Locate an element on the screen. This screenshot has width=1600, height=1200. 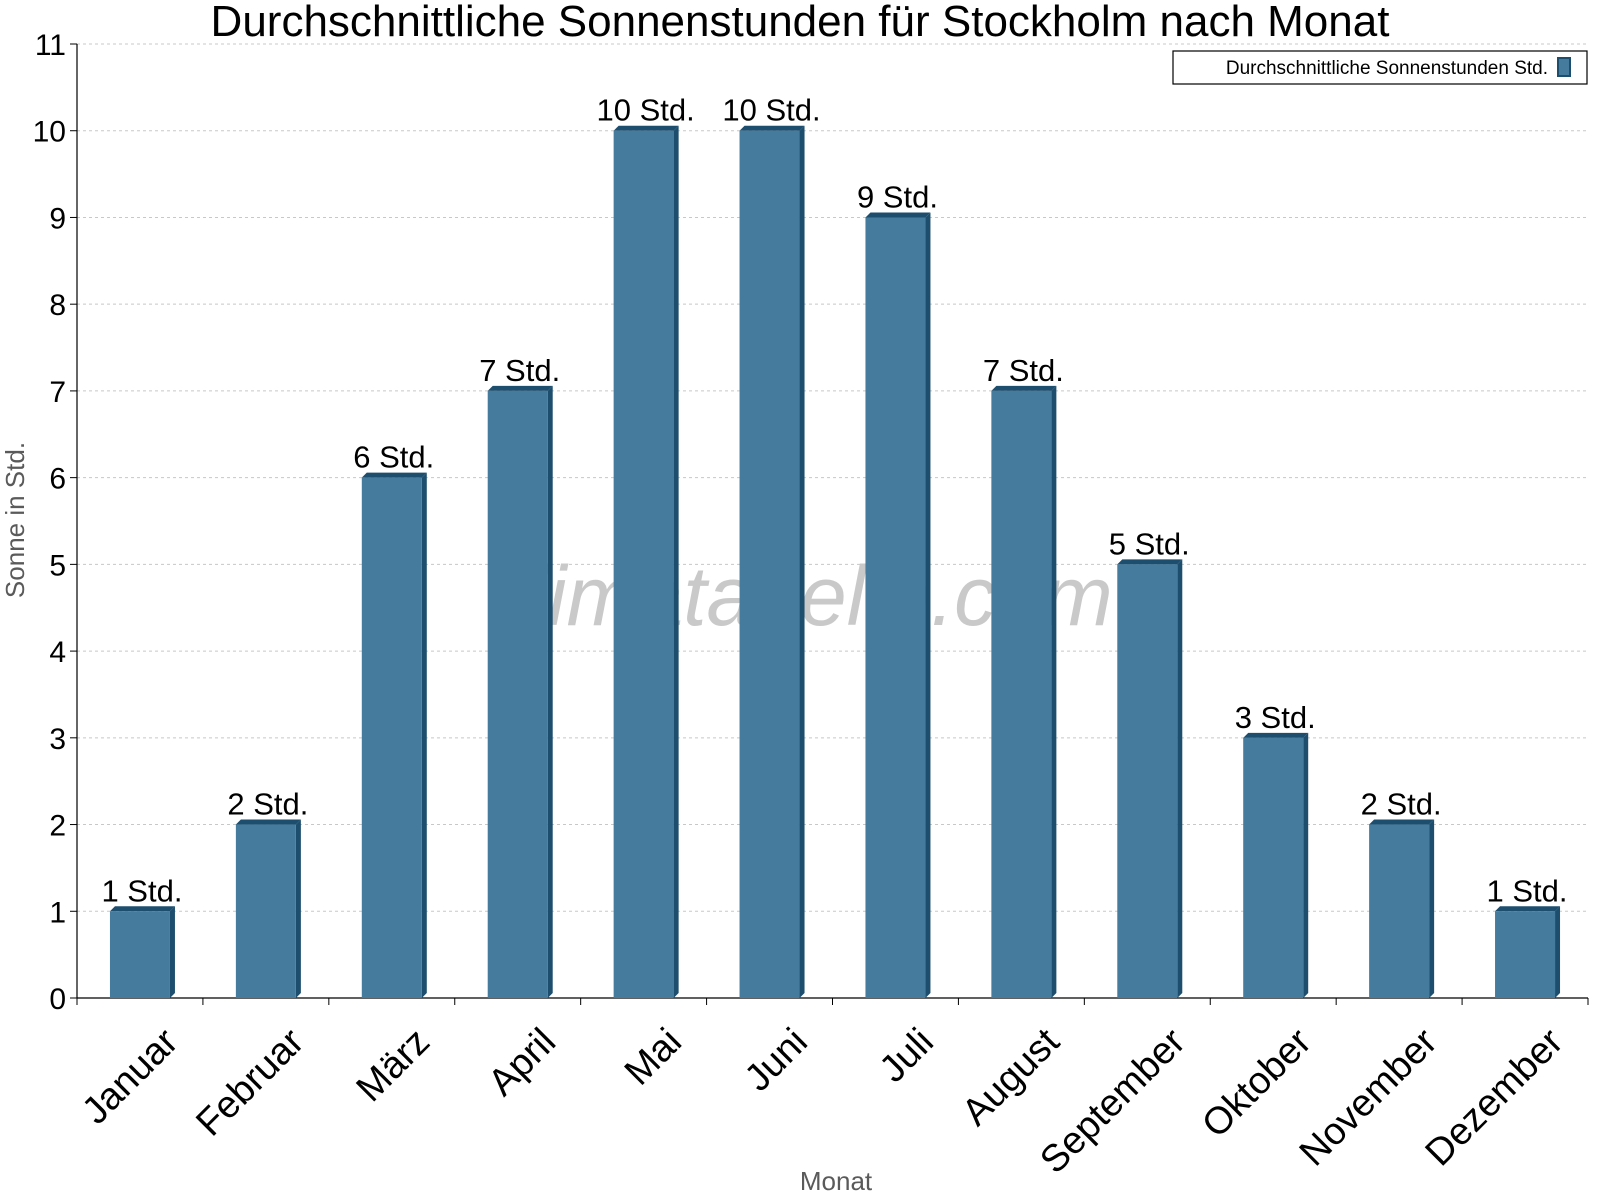
x-tick-label: August is located at coordinates (1011, 1077).